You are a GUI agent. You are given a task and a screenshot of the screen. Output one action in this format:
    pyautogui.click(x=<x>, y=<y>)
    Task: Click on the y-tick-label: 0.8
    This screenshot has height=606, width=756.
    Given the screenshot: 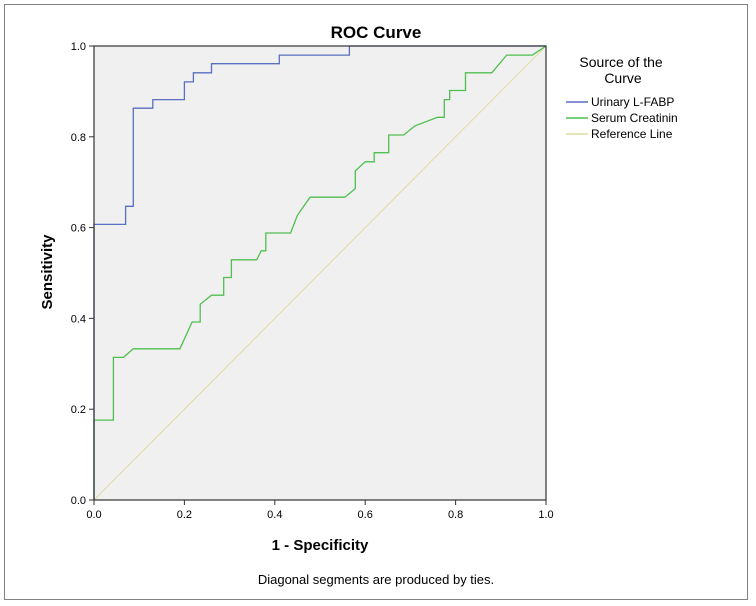 What is the action you would take?
    pyautogui.click(x=78, y=138)
    